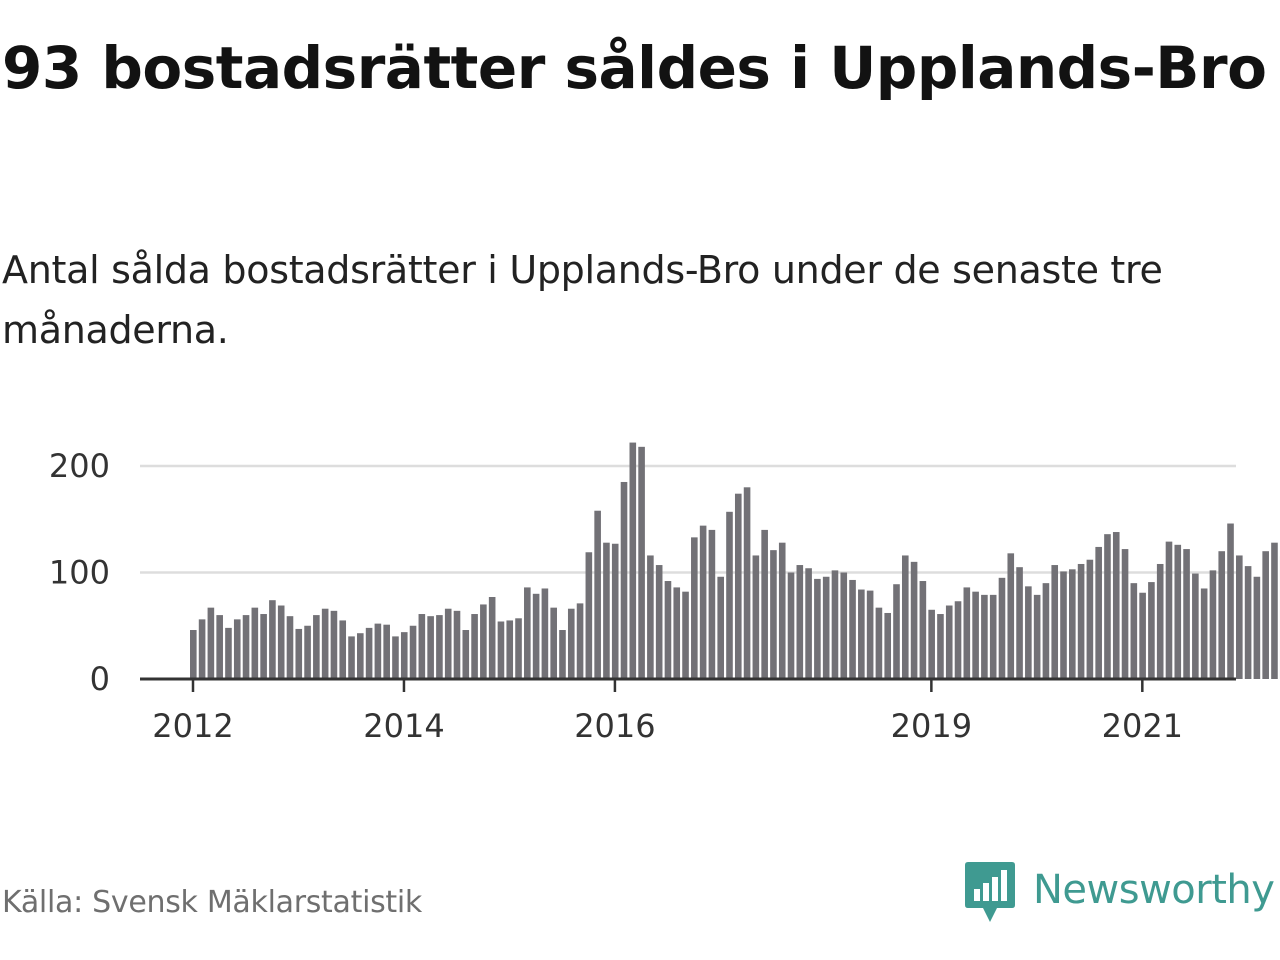 The height and width of the screenshot is (960, 1280). Describe the element at coordinates (100, 679) in the screenshot. I see `y-tick-label: 0` at that location.